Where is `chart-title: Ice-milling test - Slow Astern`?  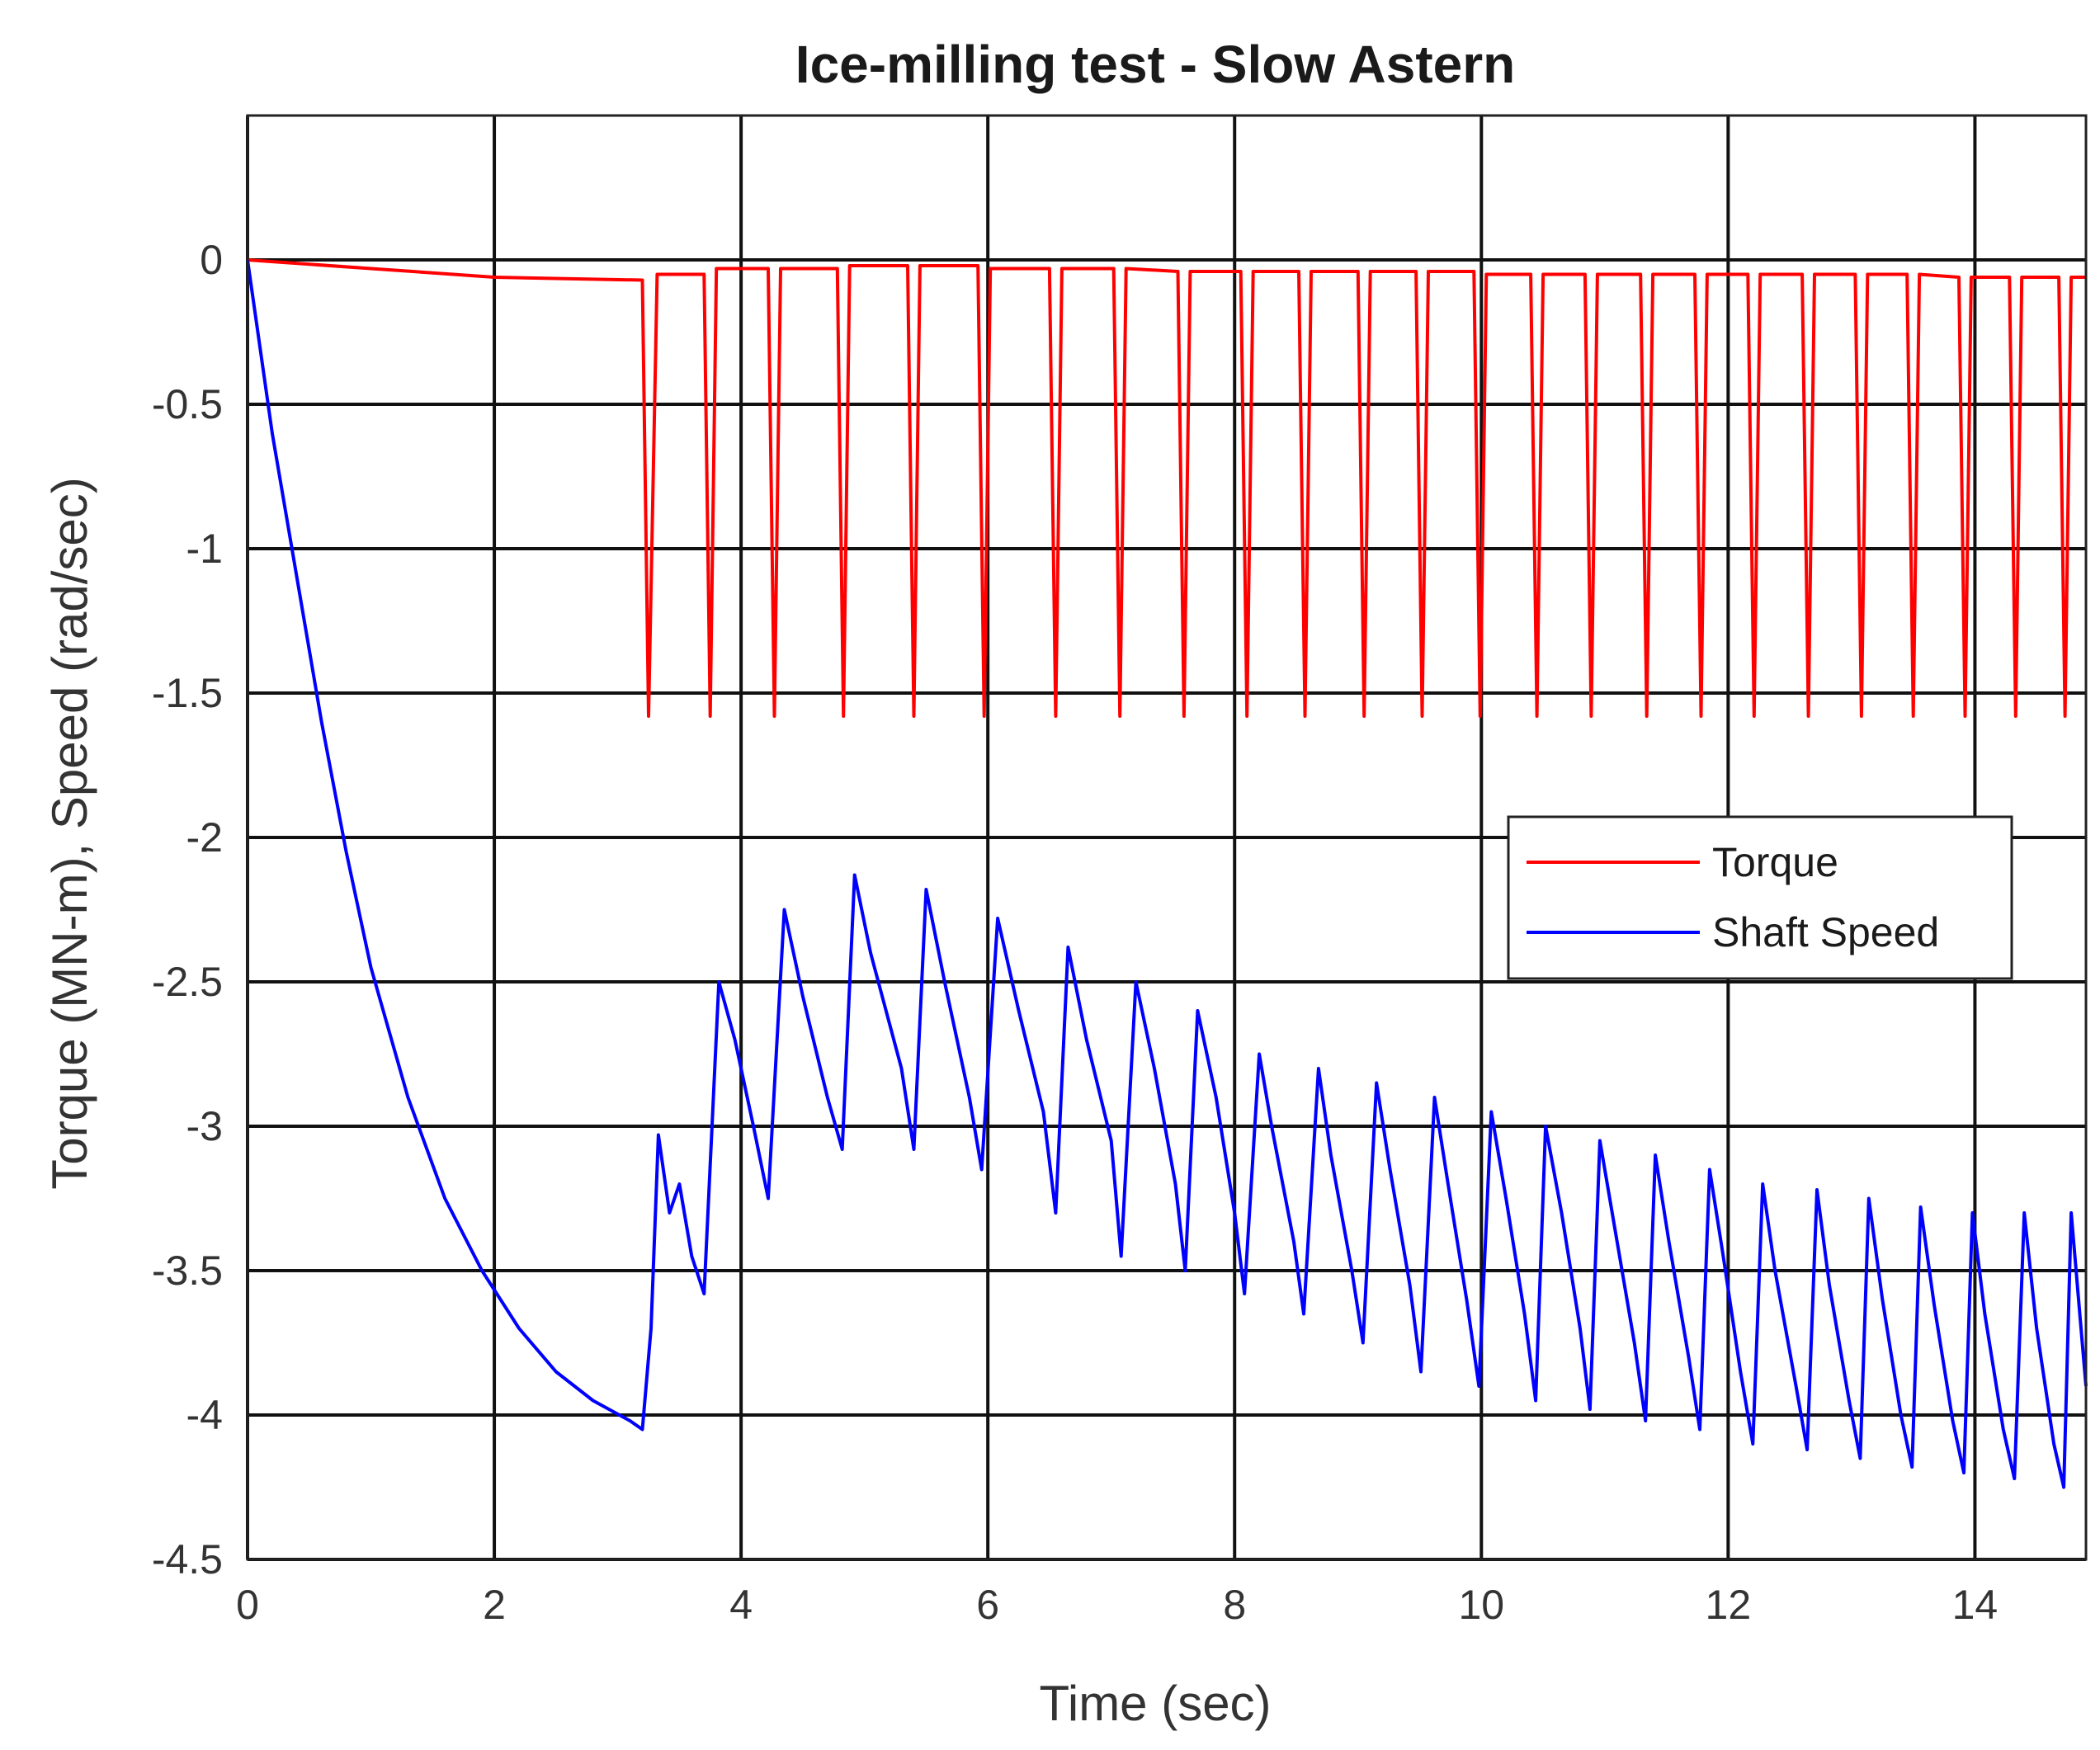 chart-title: Ice-milling test - Slow Astern is located at coordinates (1155, 64).